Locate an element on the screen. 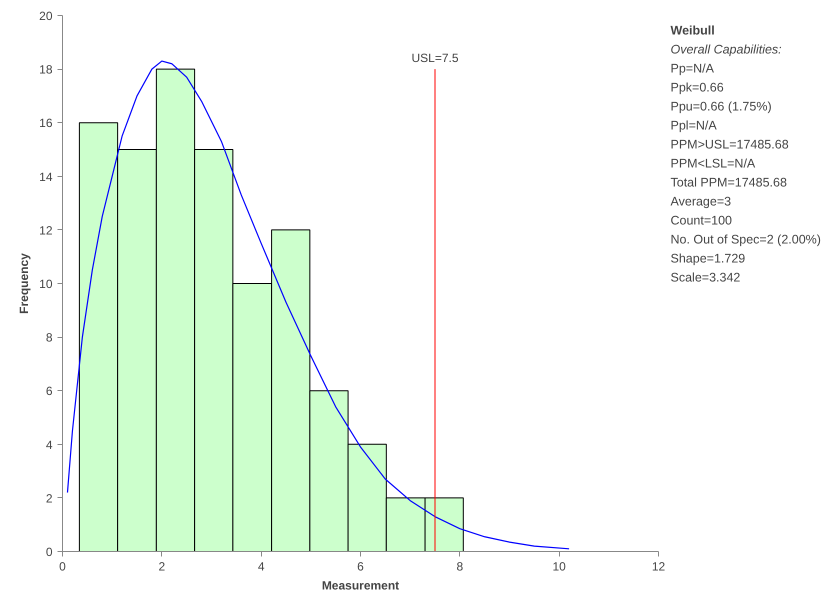  text: Count=100 is located at coordinates (701, 221).